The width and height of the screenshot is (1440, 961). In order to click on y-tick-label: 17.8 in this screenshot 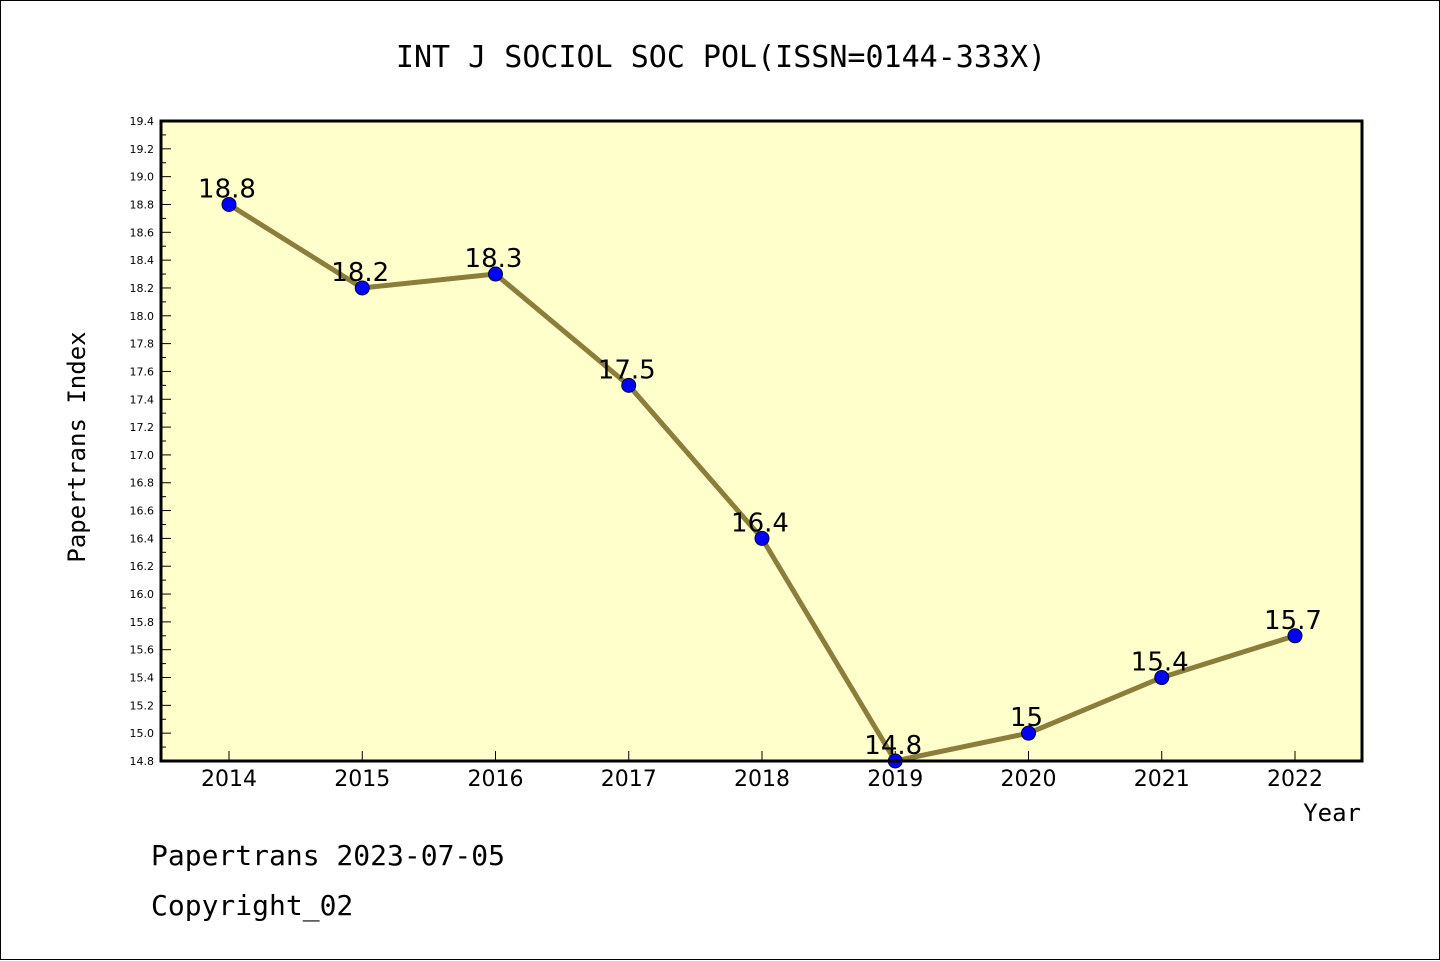, I will do `click(142, 344)`.